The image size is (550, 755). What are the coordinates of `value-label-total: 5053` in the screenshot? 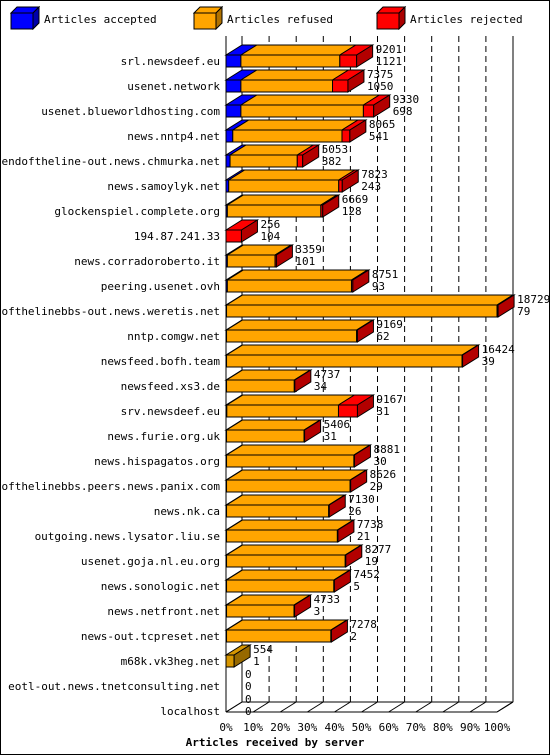 It's located at (335, 149).